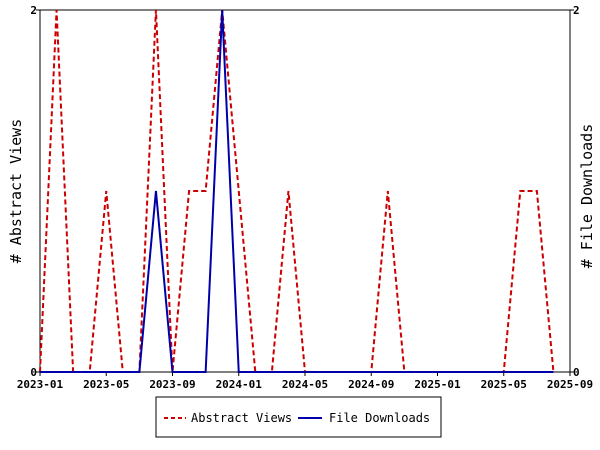  What do you see at coordinates (239, 384) in the screenshot?
I see `x-tick-label: 2024-01` at bounding box center [239, 384].